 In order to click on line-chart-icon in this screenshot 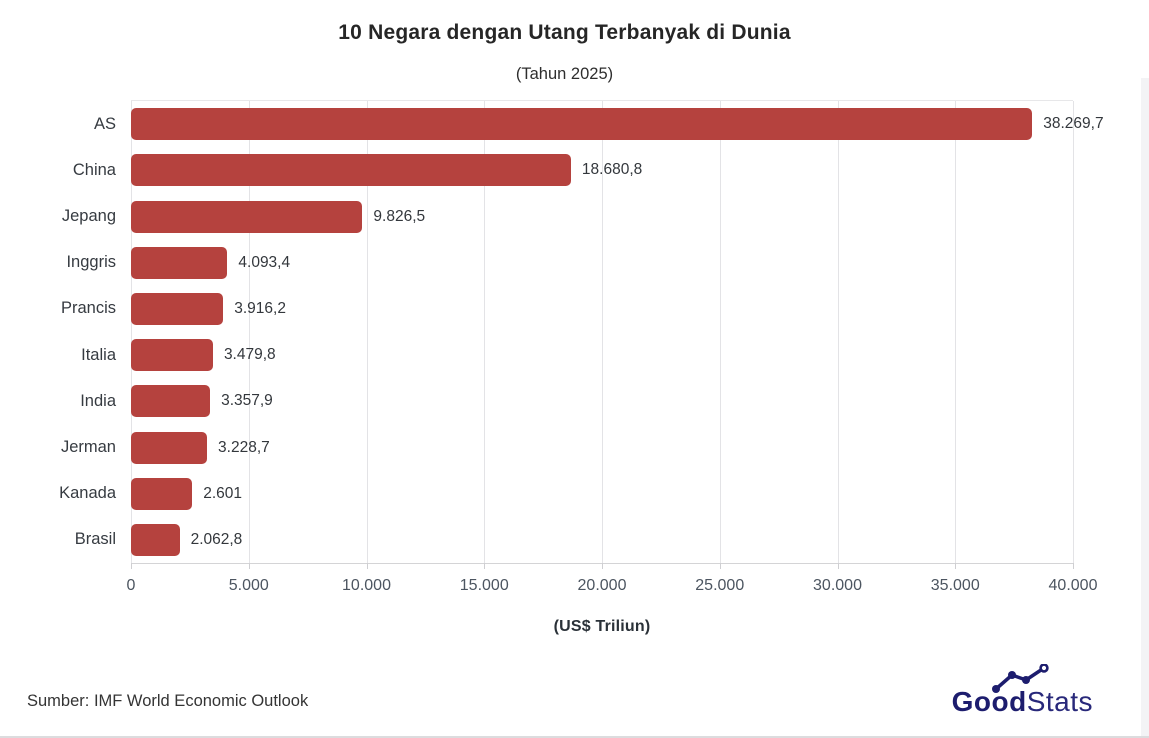, I will do `click(1020, 678)`.